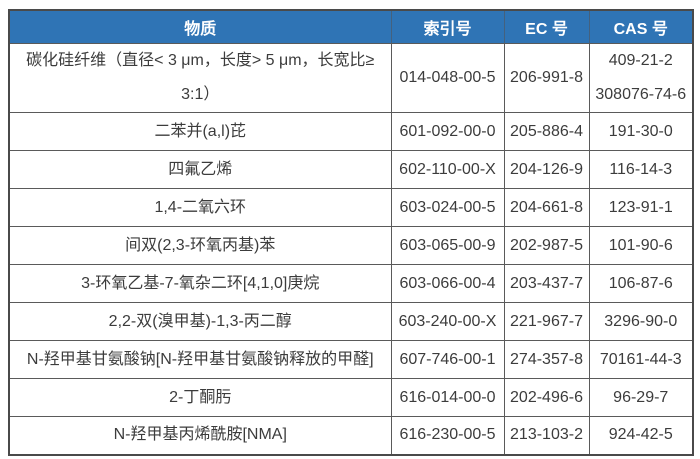 The width and height of the screenshot is (700, 459). I want to click on cas-number-cell: 116-14-3, so click(641, 170).